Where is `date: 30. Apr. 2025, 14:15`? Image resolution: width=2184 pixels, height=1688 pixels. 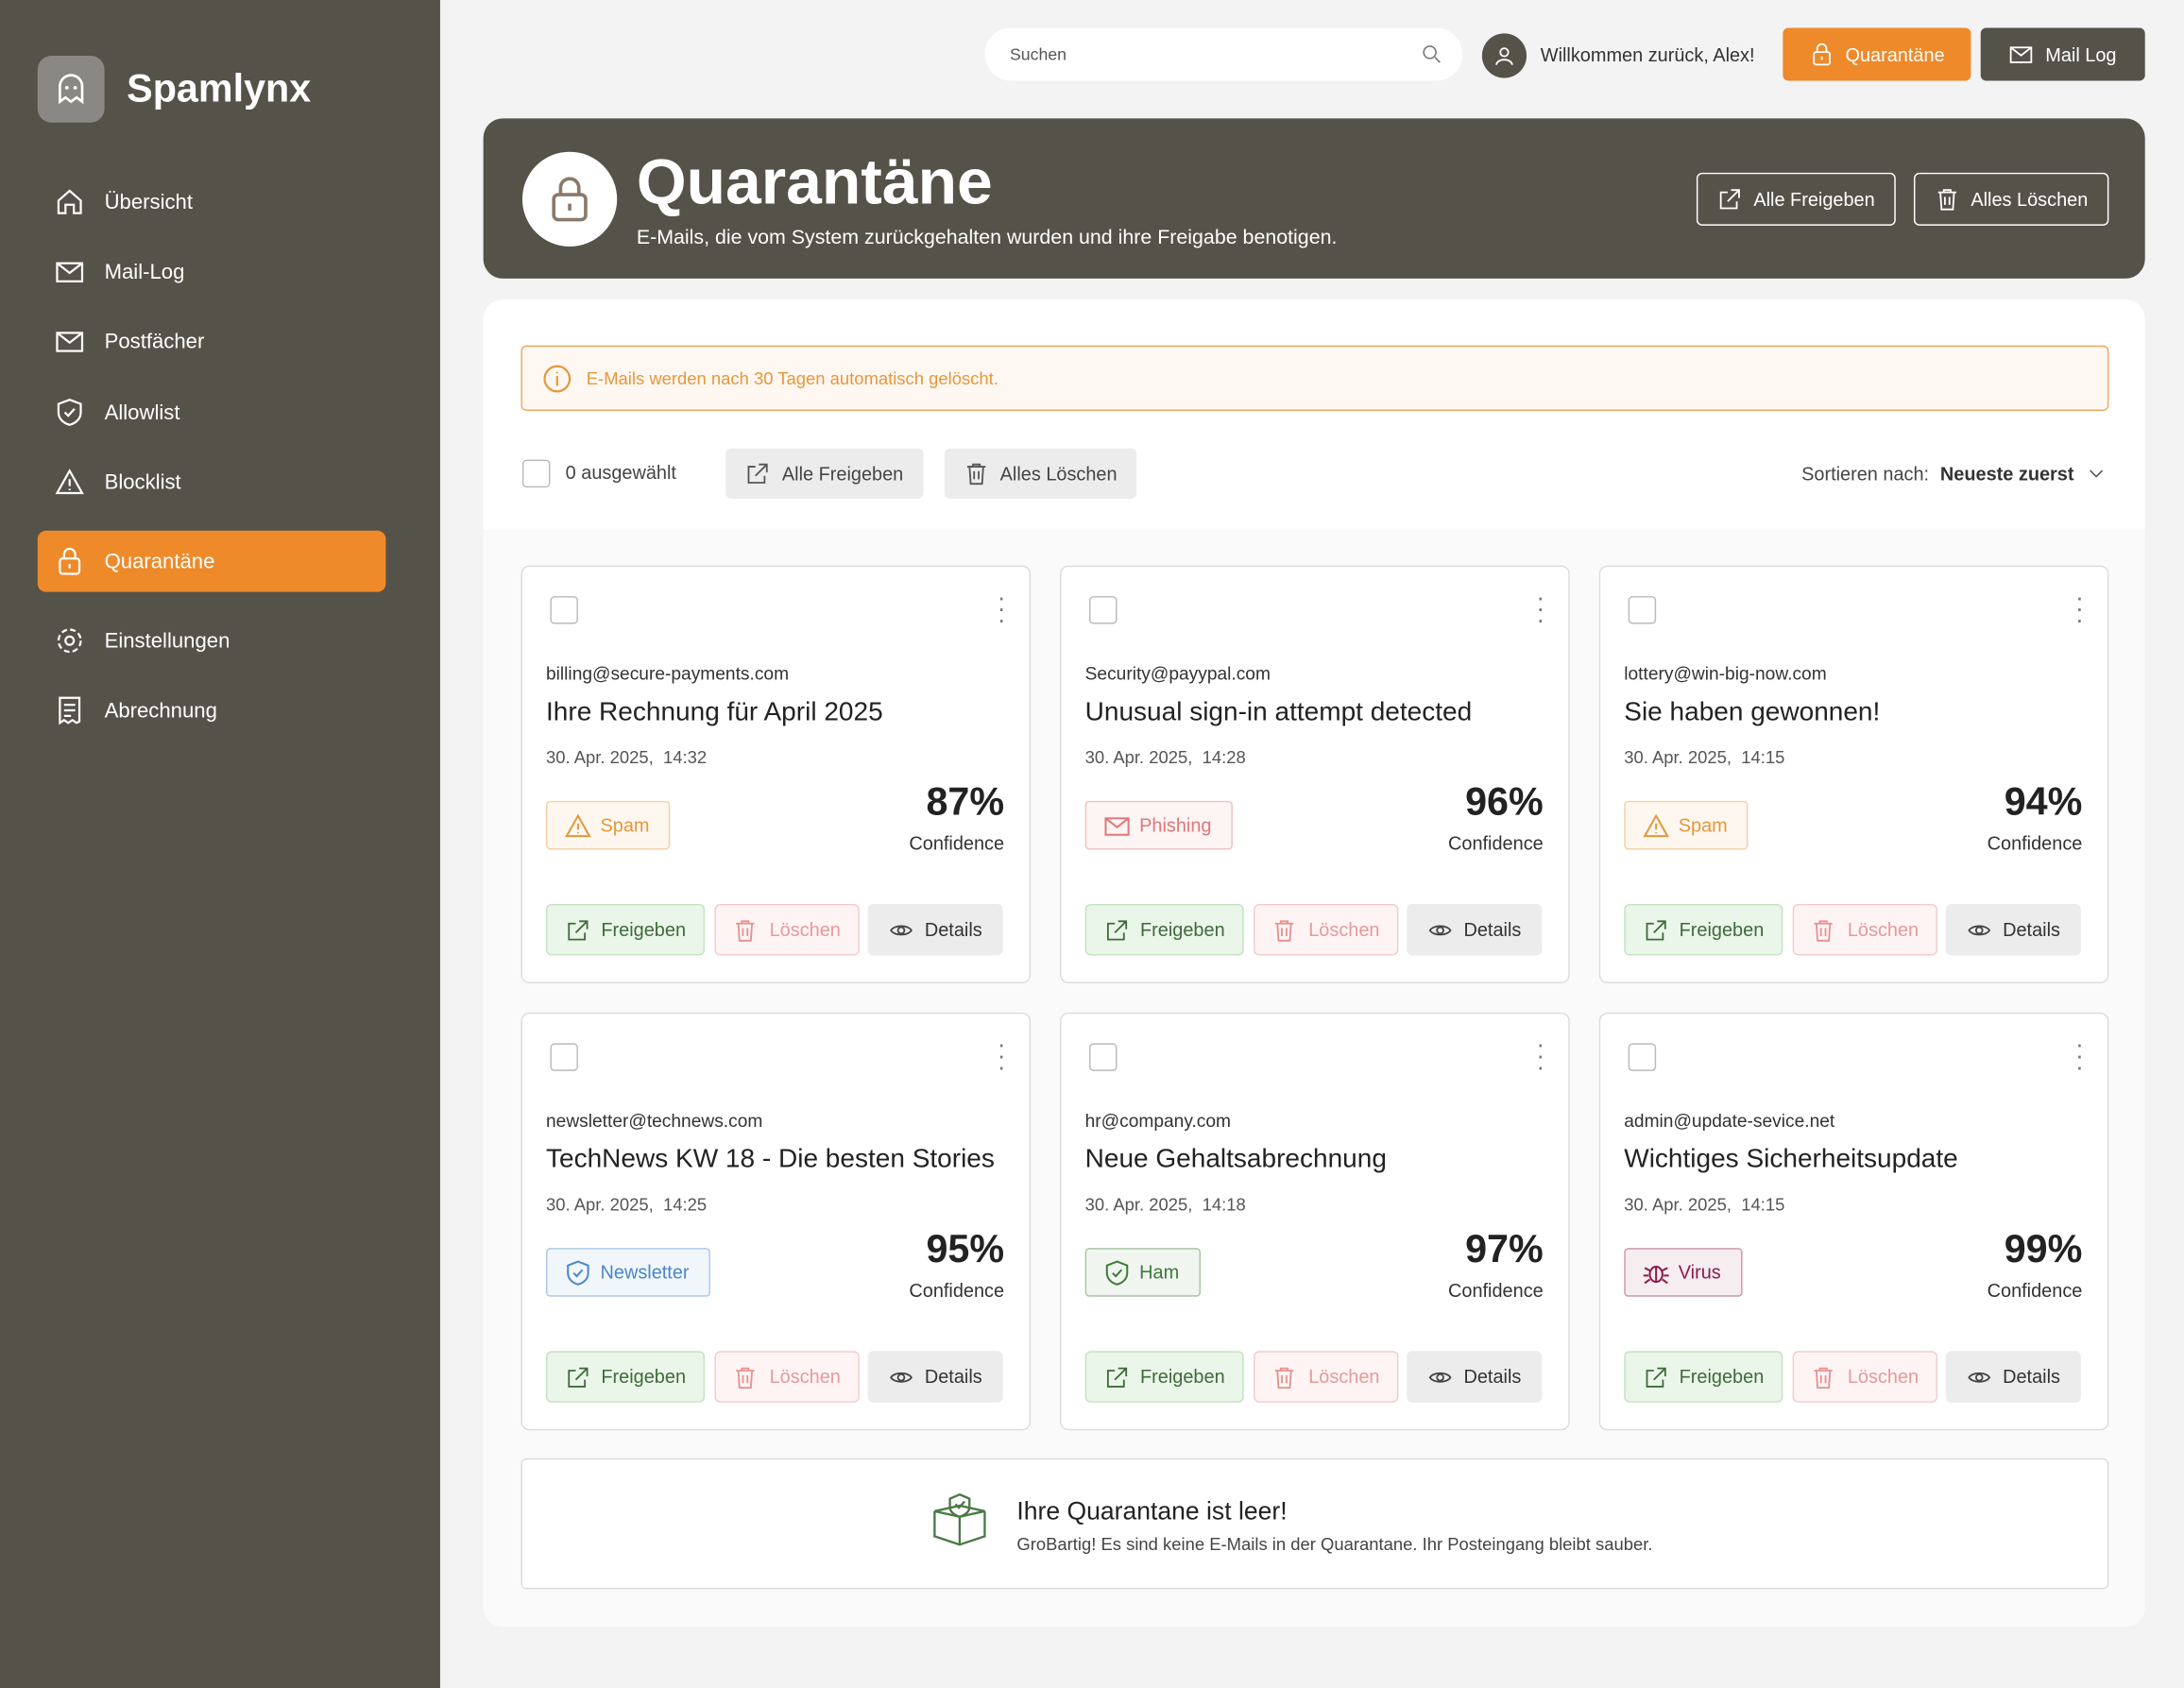 date: 30. Apr. 2025, 14:15 is located at coordinates (1705, 757).